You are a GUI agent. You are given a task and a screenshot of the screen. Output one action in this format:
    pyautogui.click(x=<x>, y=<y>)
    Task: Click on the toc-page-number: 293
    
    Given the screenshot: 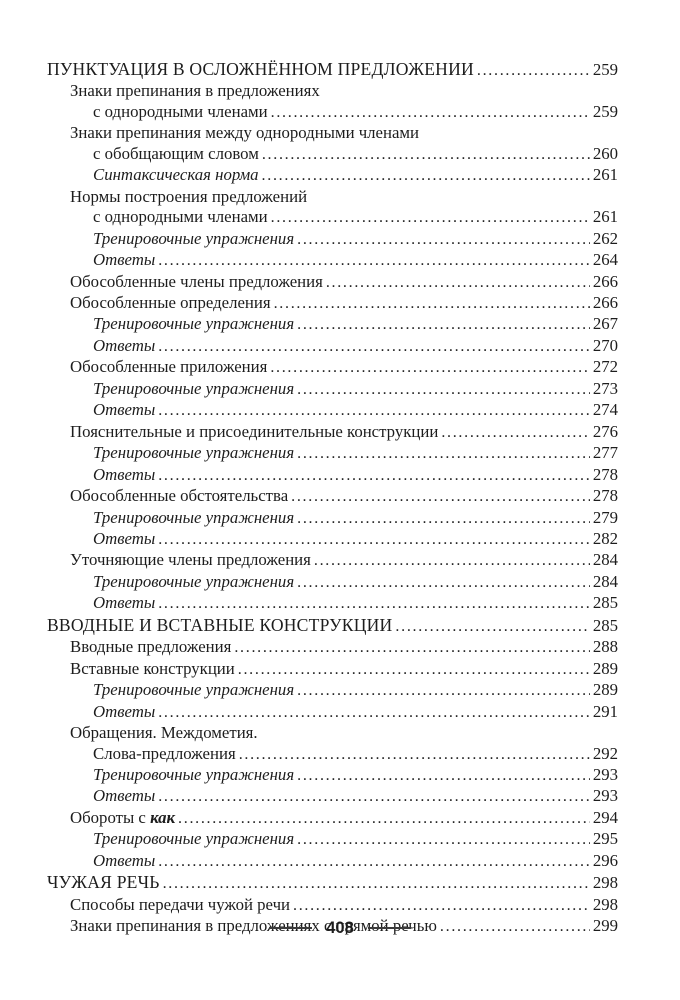 What is the action you would take?
    pyautogui.click(x=605, y=796)
    